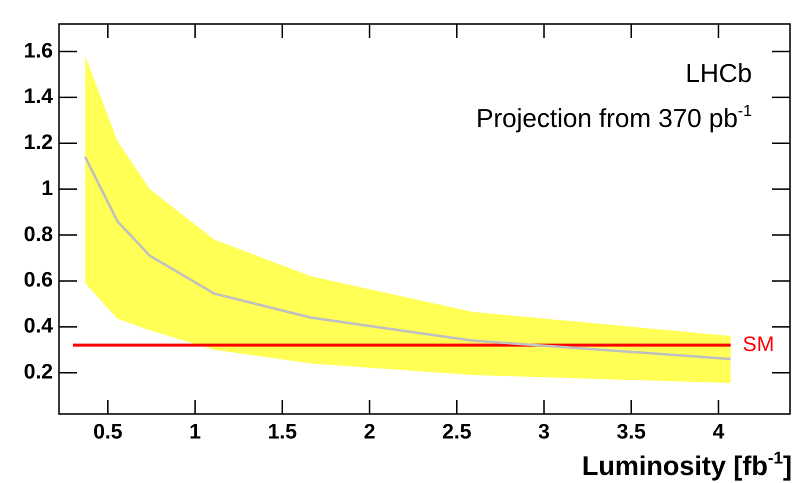 Image resolution: width=798 pixels, height=483 pixels. What do you see at coordinates (38, 372) in the screenshot?
I see `y-tick-label: 0.2` at bounding box center [38, 372].